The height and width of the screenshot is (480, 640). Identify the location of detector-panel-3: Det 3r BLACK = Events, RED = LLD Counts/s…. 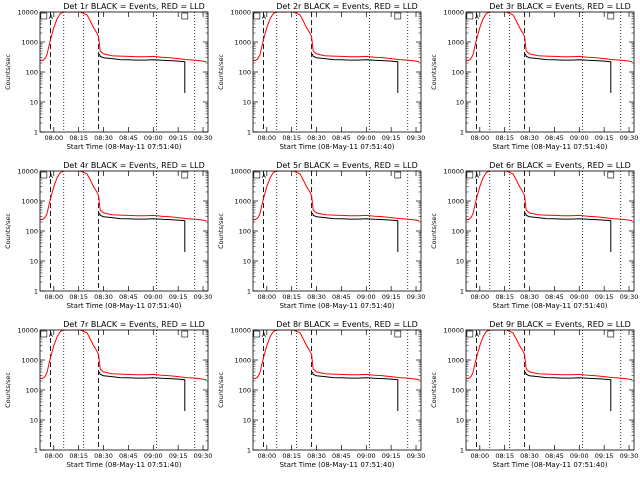
(534, 76).